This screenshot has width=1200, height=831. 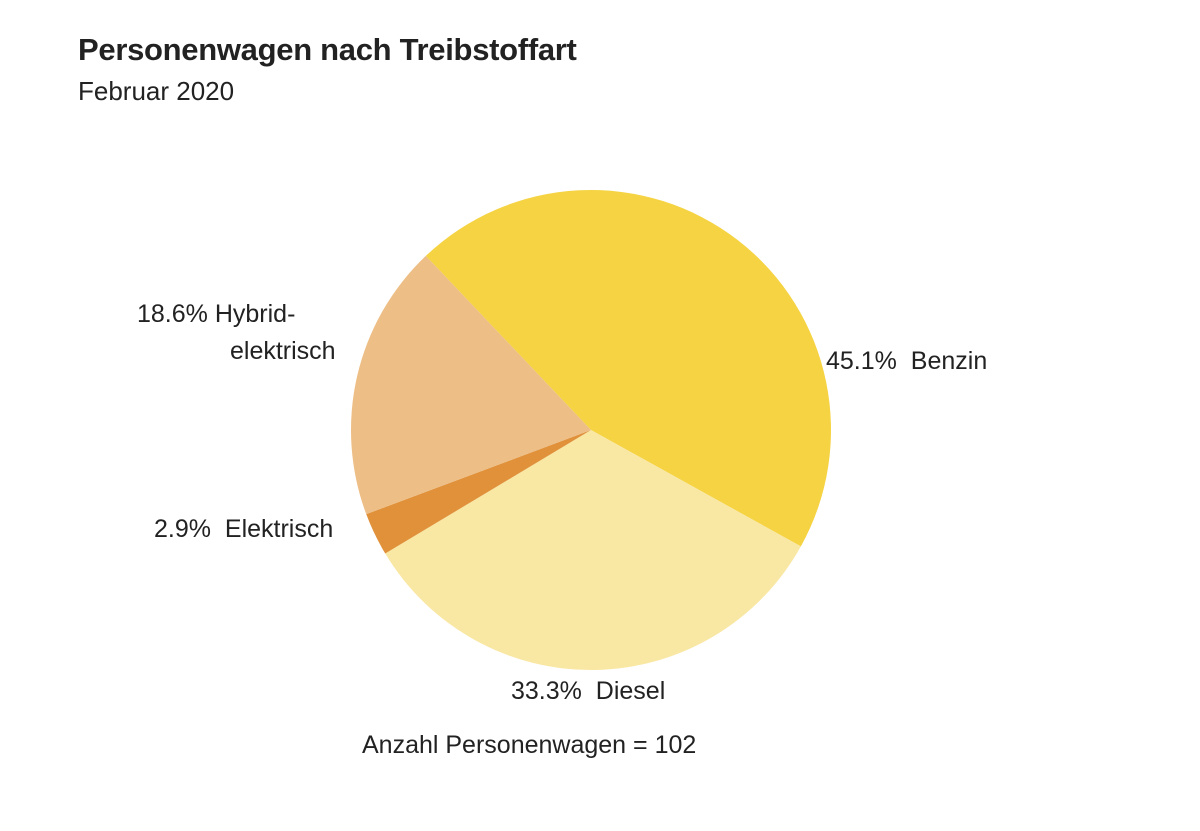 I want to click on label-benzin-value: 45.1%, so click(x=861, y=361).